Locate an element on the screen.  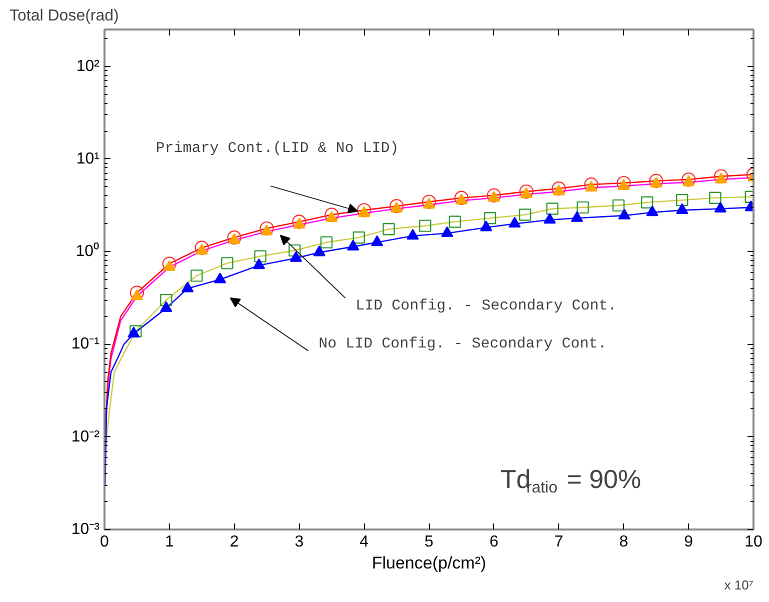
x-tick-label: 1 is located at coordinates (169, 542).